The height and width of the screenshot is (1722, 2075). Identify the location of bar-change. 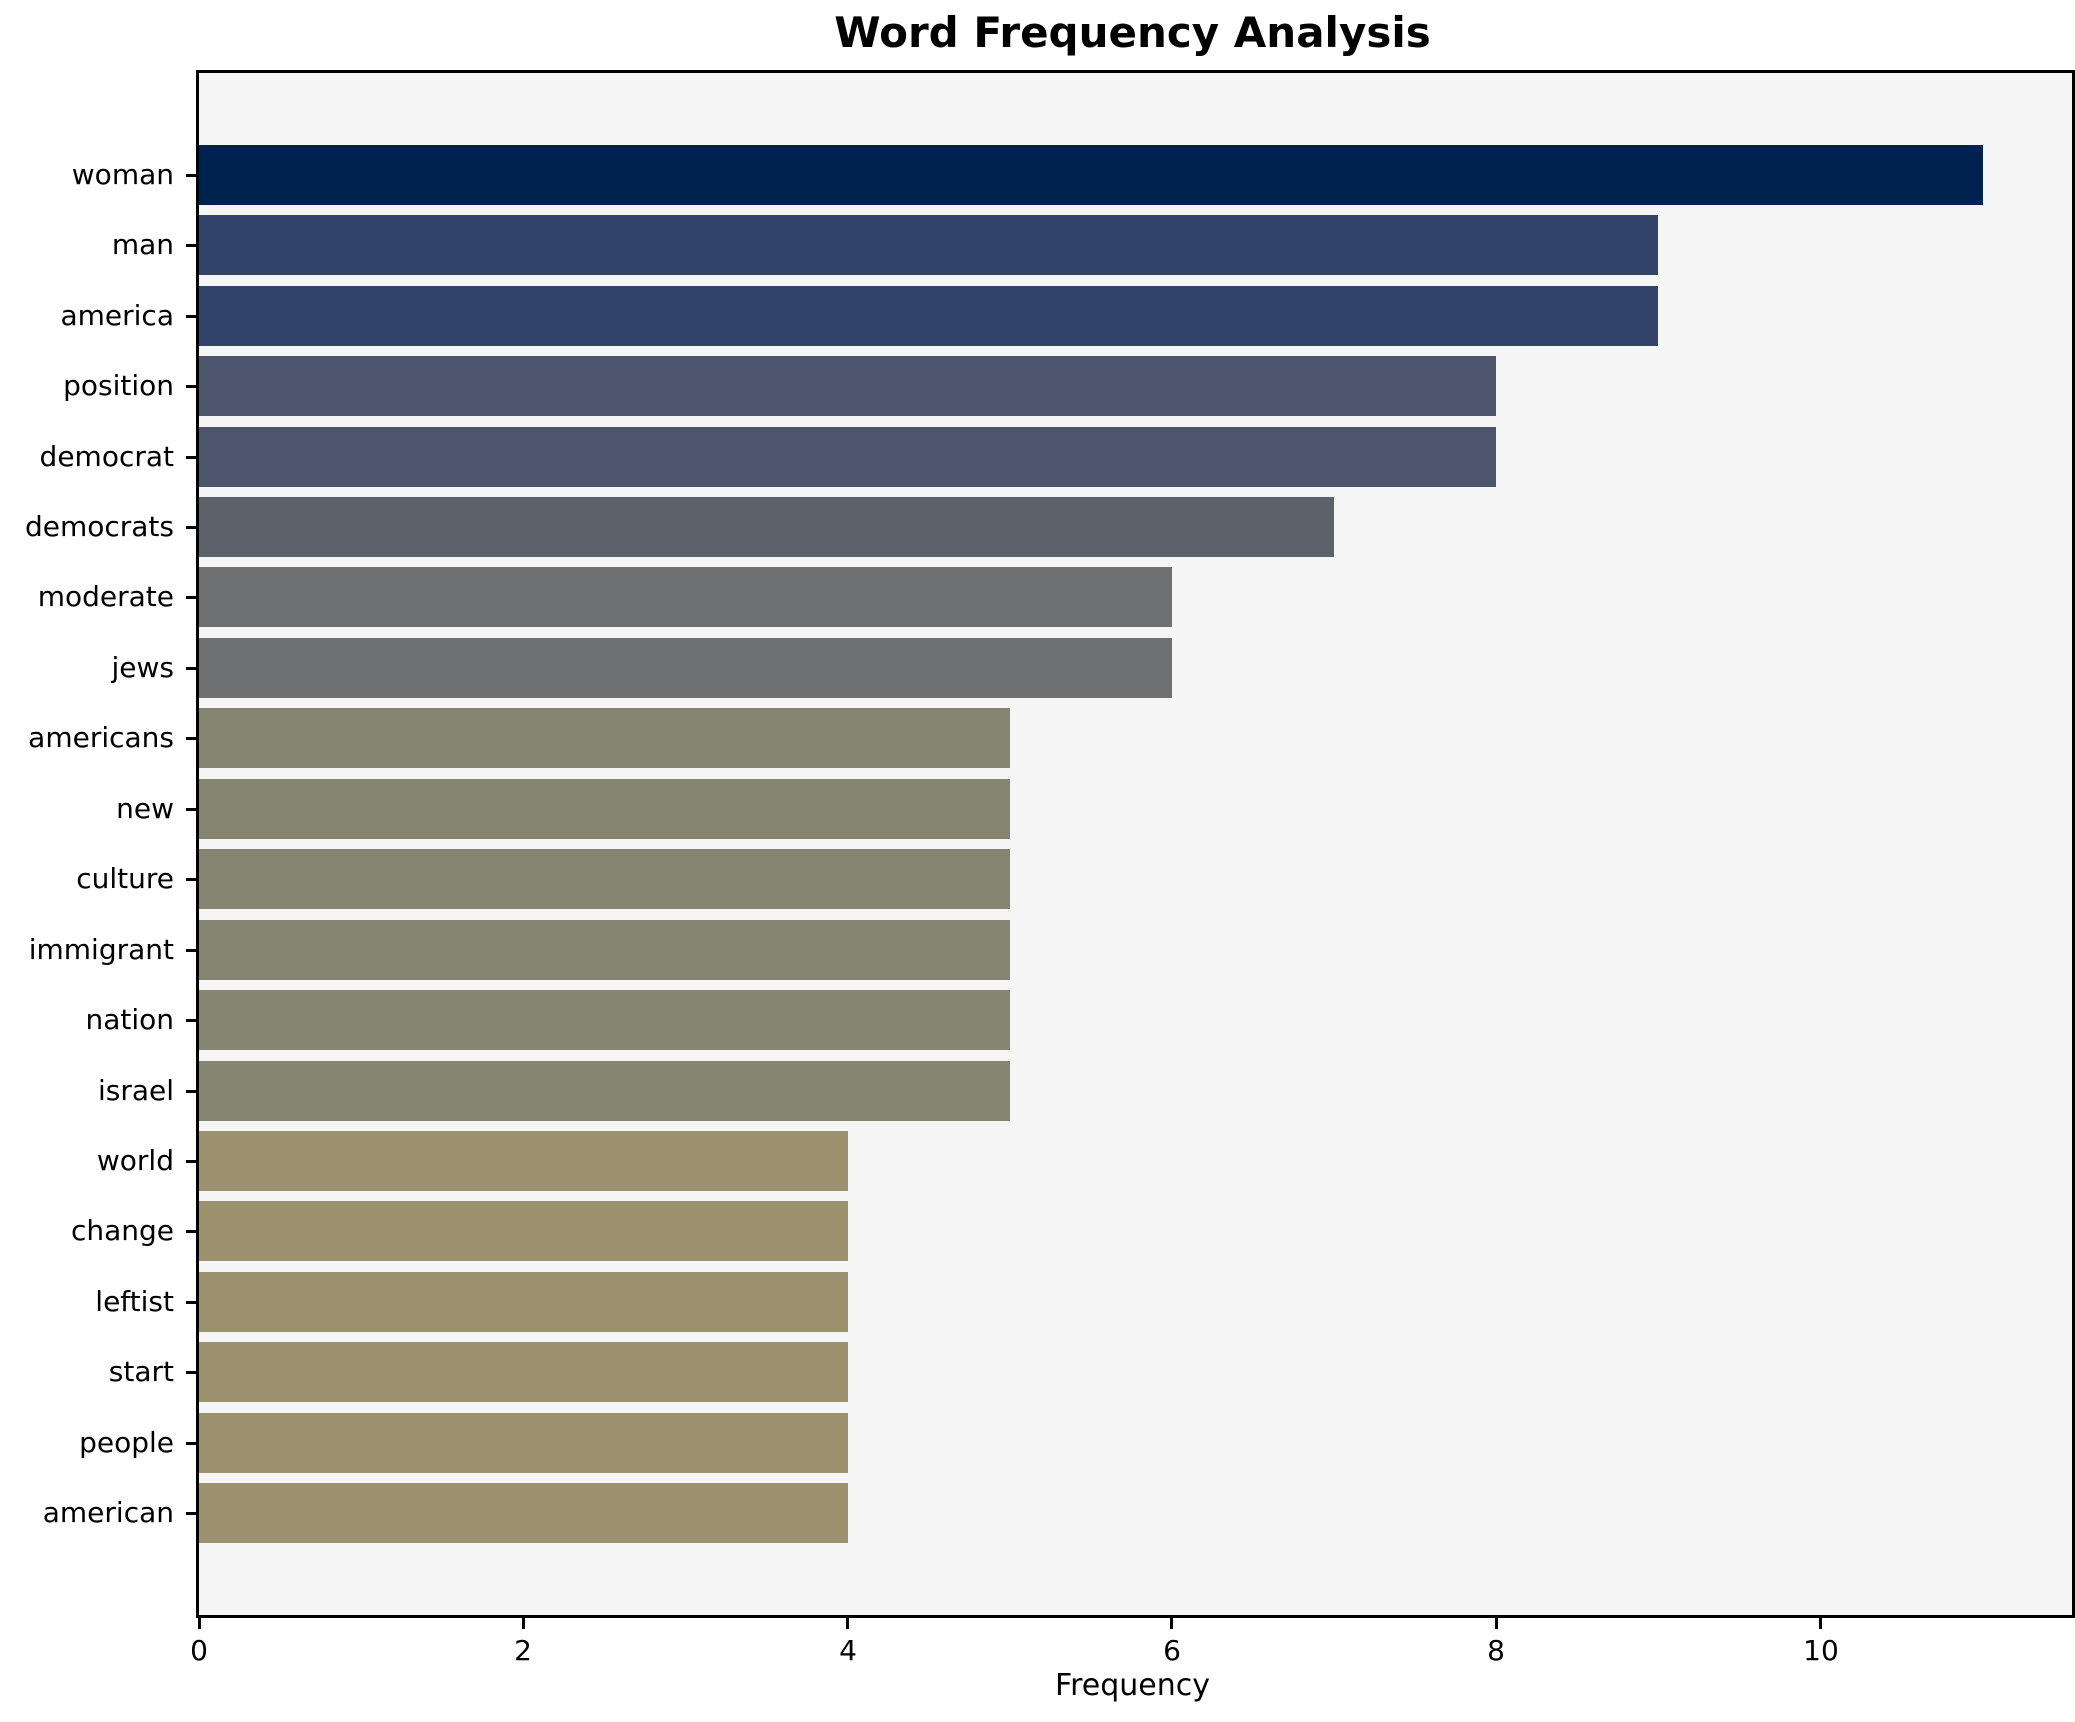
(523, 1231).